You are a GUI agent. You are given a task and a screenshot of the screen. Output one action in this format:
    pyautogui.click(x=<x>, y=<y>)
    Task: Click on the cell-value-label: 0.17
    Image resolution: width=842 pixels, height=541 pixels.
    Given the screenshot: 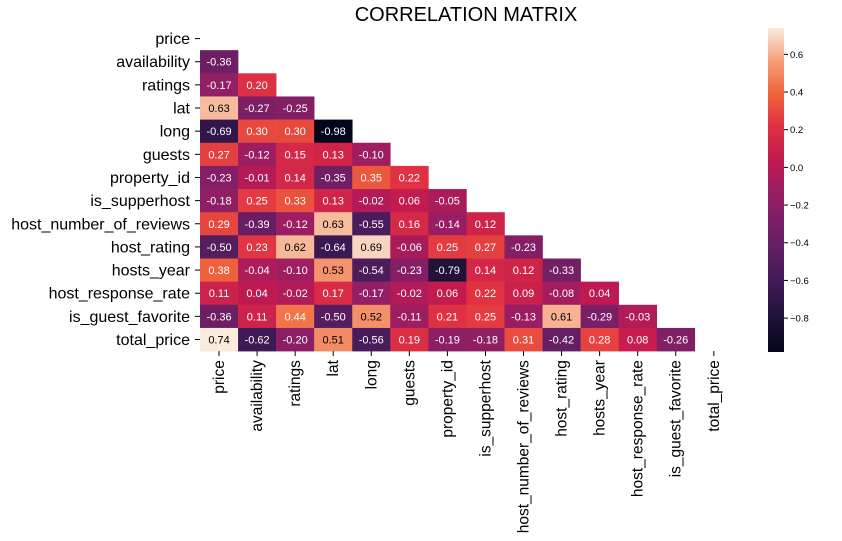 What is the action you would take?
    pyautogui.click(x=332, y=294)
    